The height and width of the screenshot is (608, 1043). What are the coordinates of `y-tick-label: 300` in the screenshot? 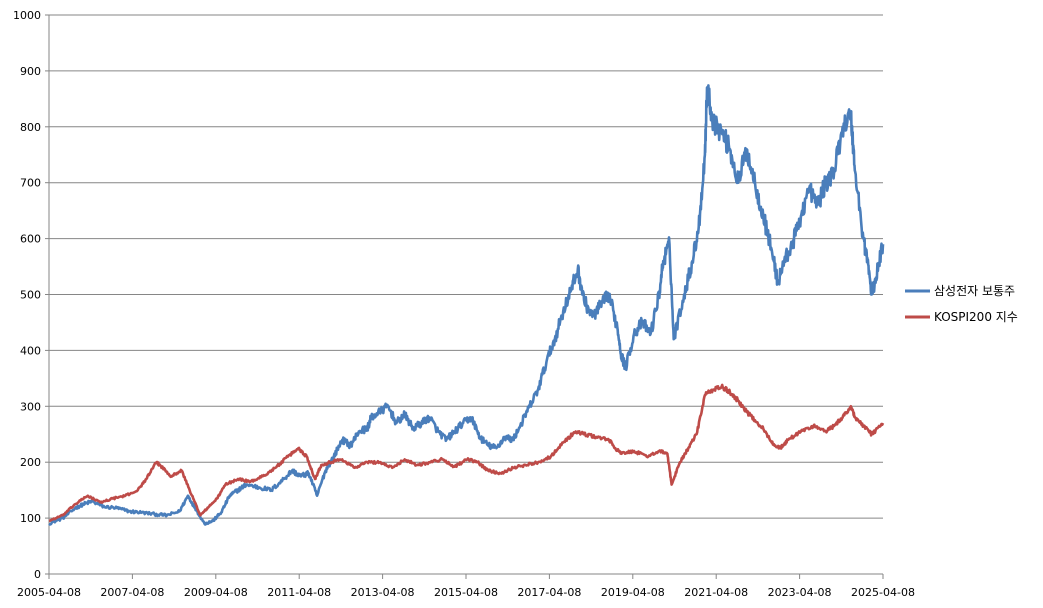 It's located at (30, 406).